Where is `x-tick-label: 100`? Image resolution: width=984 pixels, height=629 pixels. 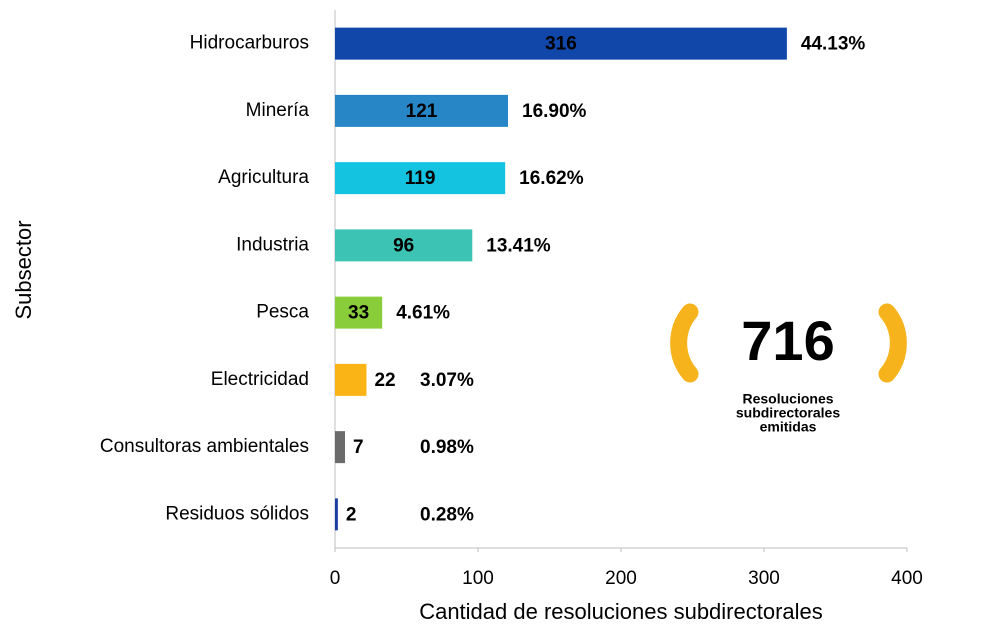 x-tick-label: 100 is located at coordinates (478, 578).